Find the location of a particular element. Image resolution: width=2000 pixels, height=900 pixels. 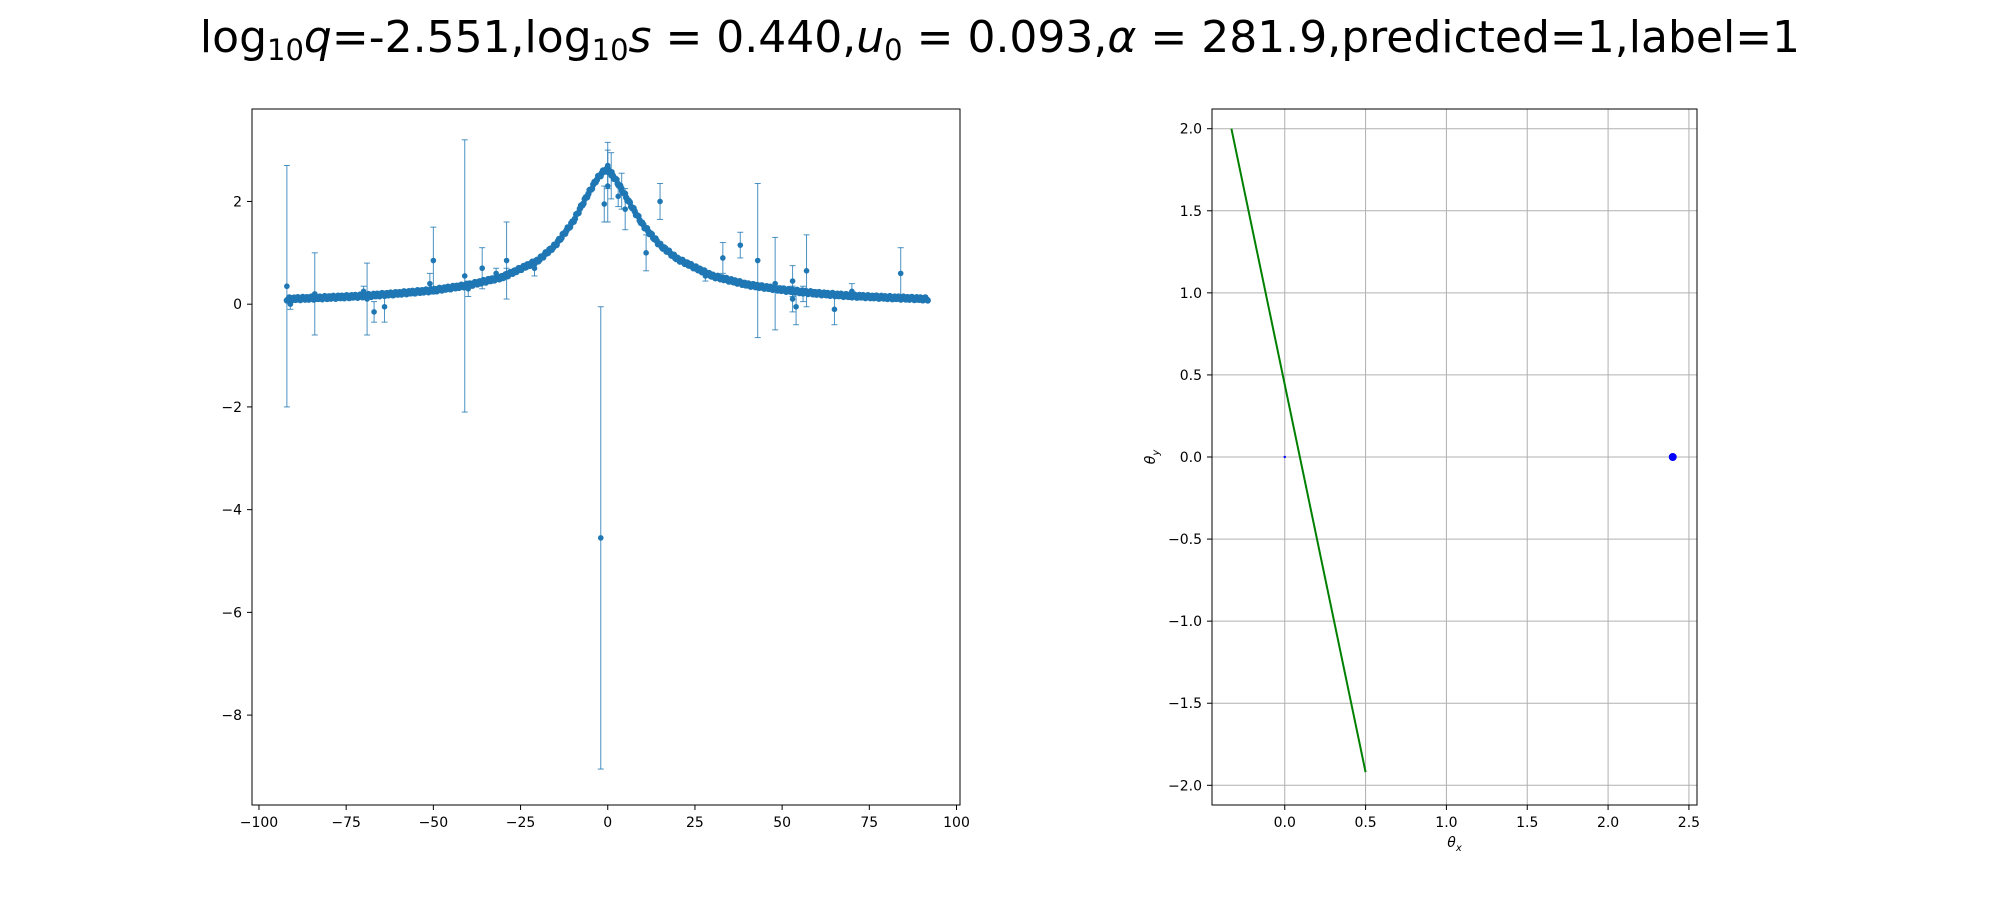

y-axis-label-subscript: y is located at coordinates (1156, 453).